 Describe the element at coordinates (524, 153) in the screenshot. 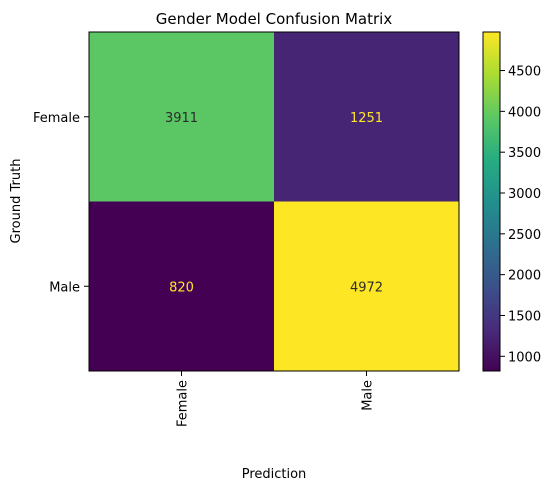

I see `colorbar-tick-label: 3500` at that location.